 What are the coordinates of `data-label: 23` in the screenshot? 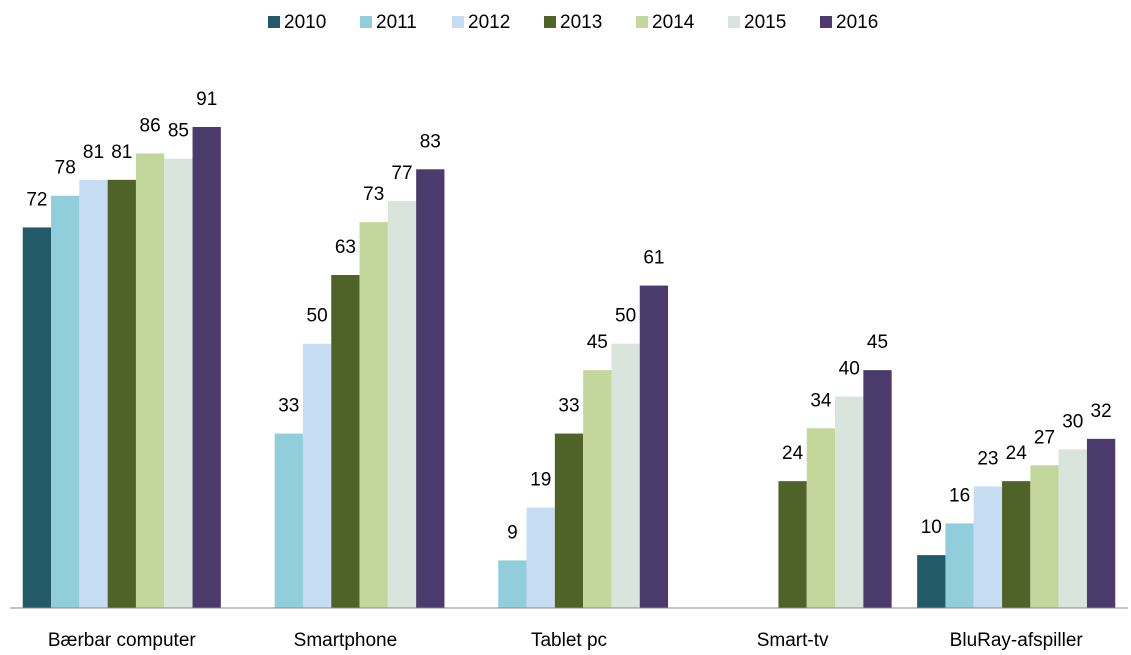 It's located at (987, 458).